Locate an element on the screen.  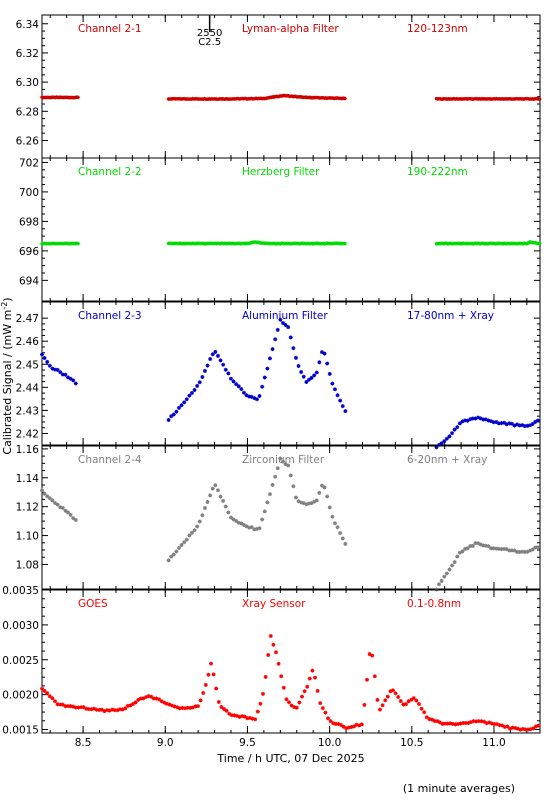
y-tick-label: 1.10 is located at coordinates (27, 537).